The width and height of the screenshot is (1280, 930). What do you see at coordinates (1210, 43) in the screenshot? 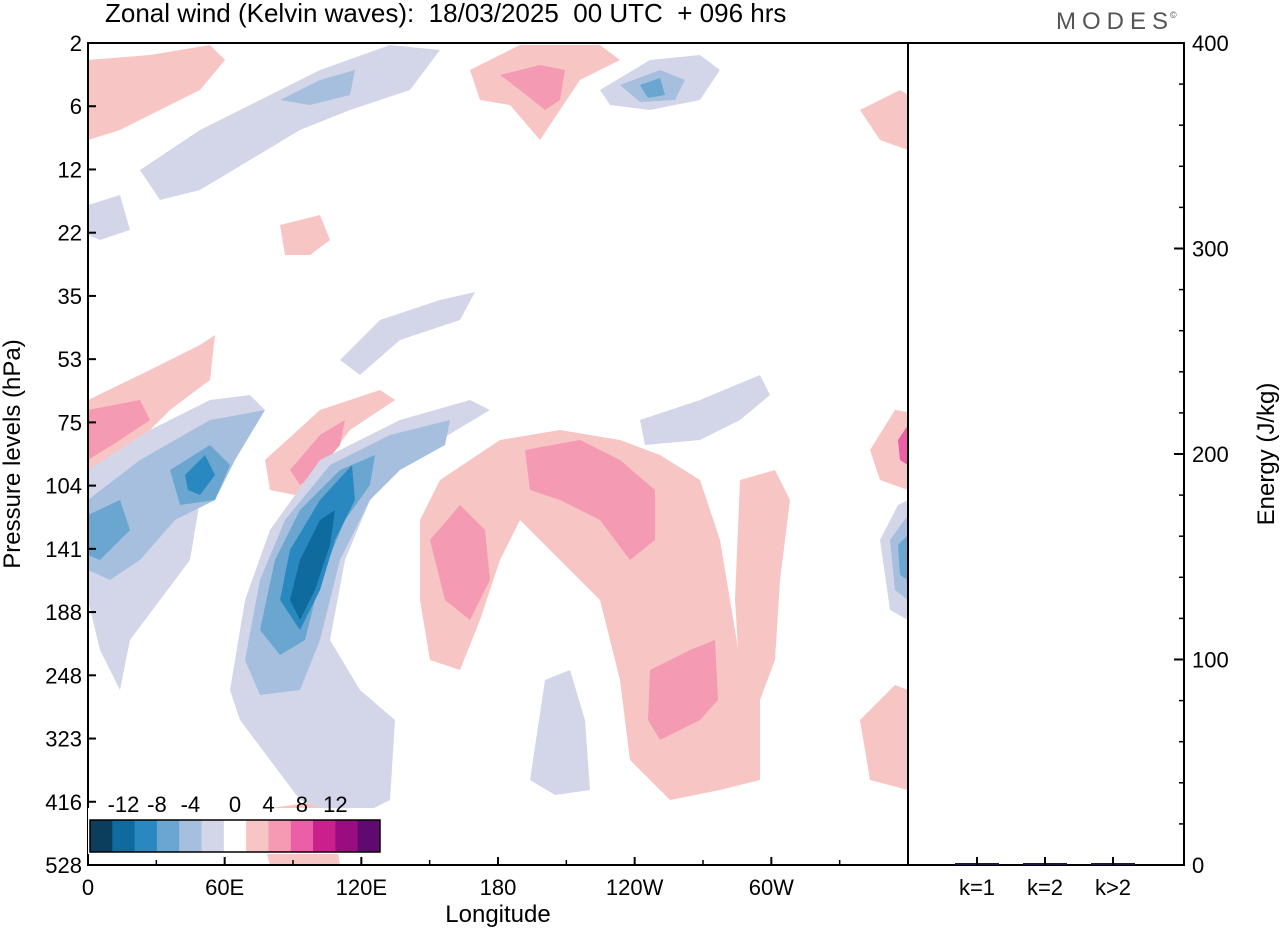
I see `energy-tick-label: 400` at bounding box center [1210, 43].